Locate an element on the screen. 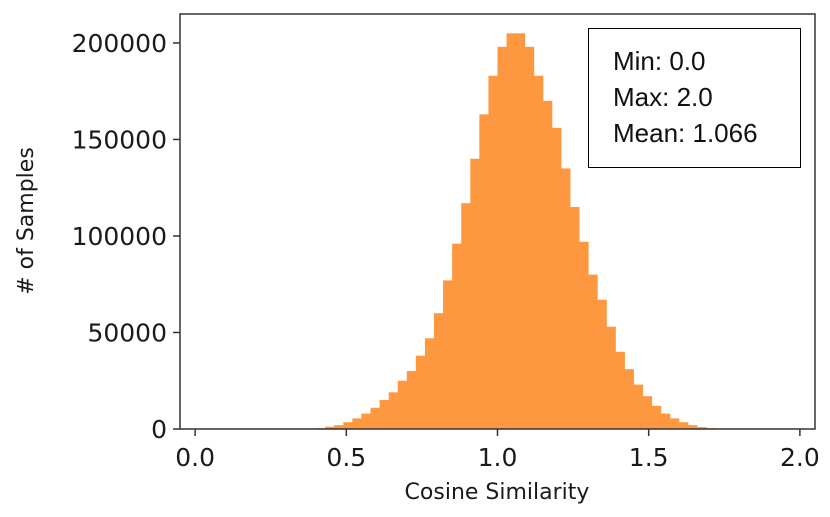  stats-min: Min: 0.0 is located at coordinates (659, 61).